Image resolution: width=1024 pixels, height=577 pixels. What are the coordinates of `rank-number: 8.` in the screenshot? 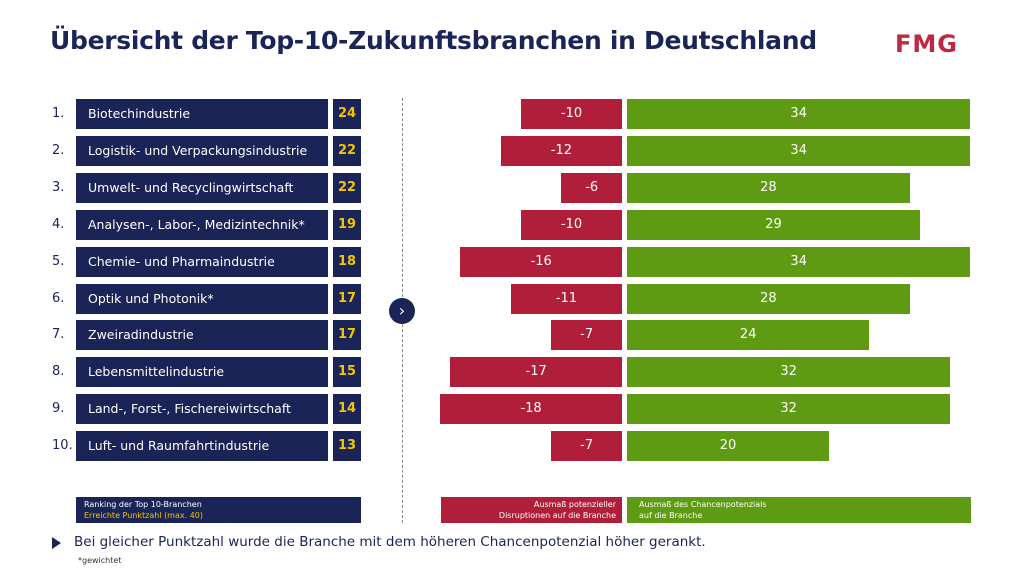 It's located at (58, 372).